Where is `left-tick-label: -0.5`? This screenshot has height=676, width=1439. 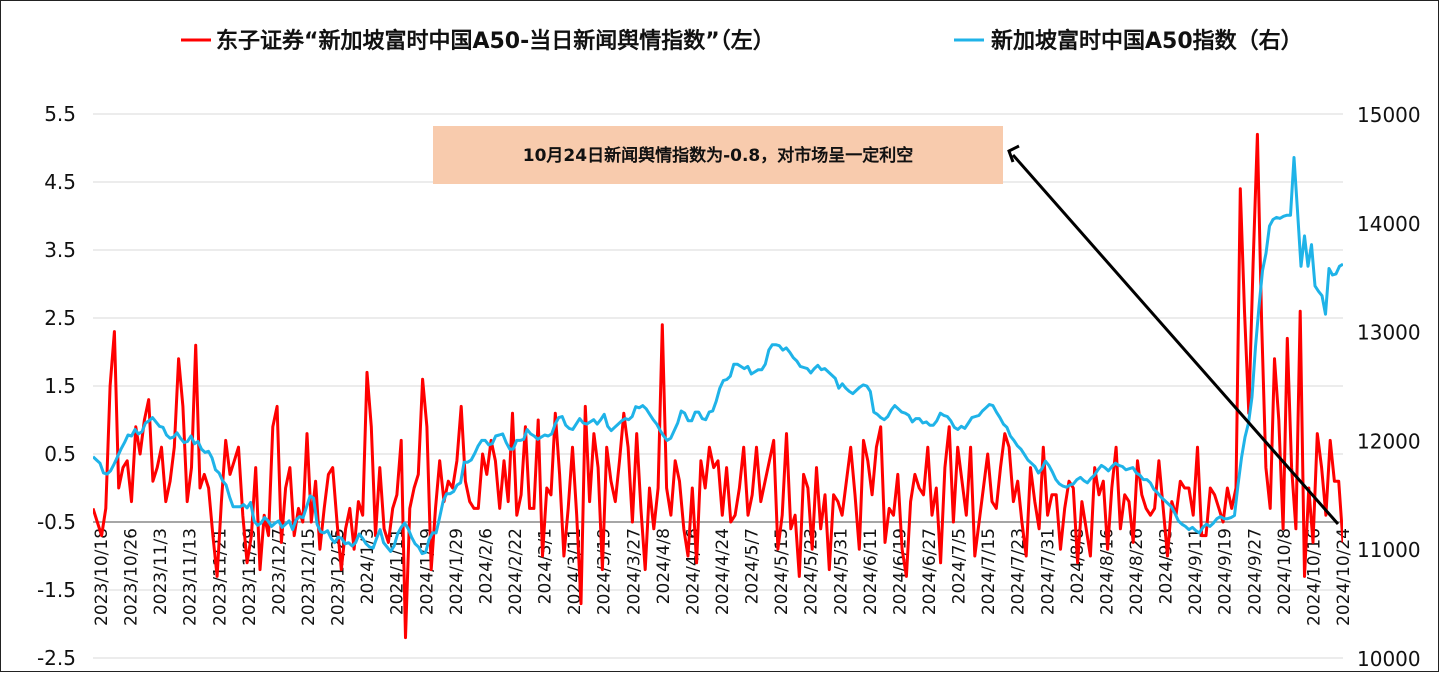
left-tick-label: -0.5 is located at coordinates (56, 522).